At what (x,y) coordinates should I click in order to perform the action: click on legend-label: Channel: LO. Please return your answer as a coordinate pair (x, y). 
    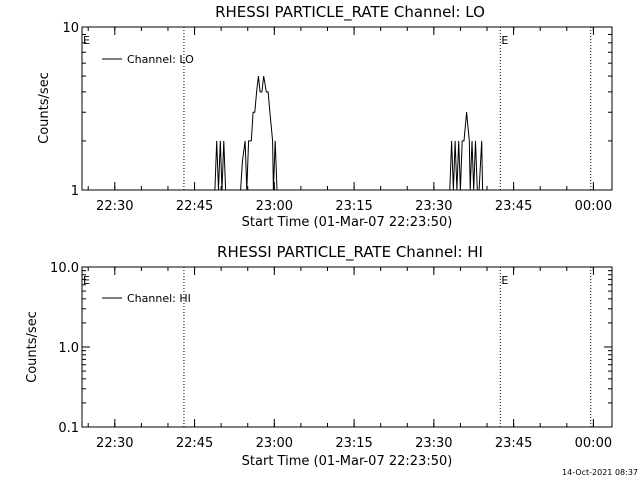
    Looking at the image, I should click on (160, 59).